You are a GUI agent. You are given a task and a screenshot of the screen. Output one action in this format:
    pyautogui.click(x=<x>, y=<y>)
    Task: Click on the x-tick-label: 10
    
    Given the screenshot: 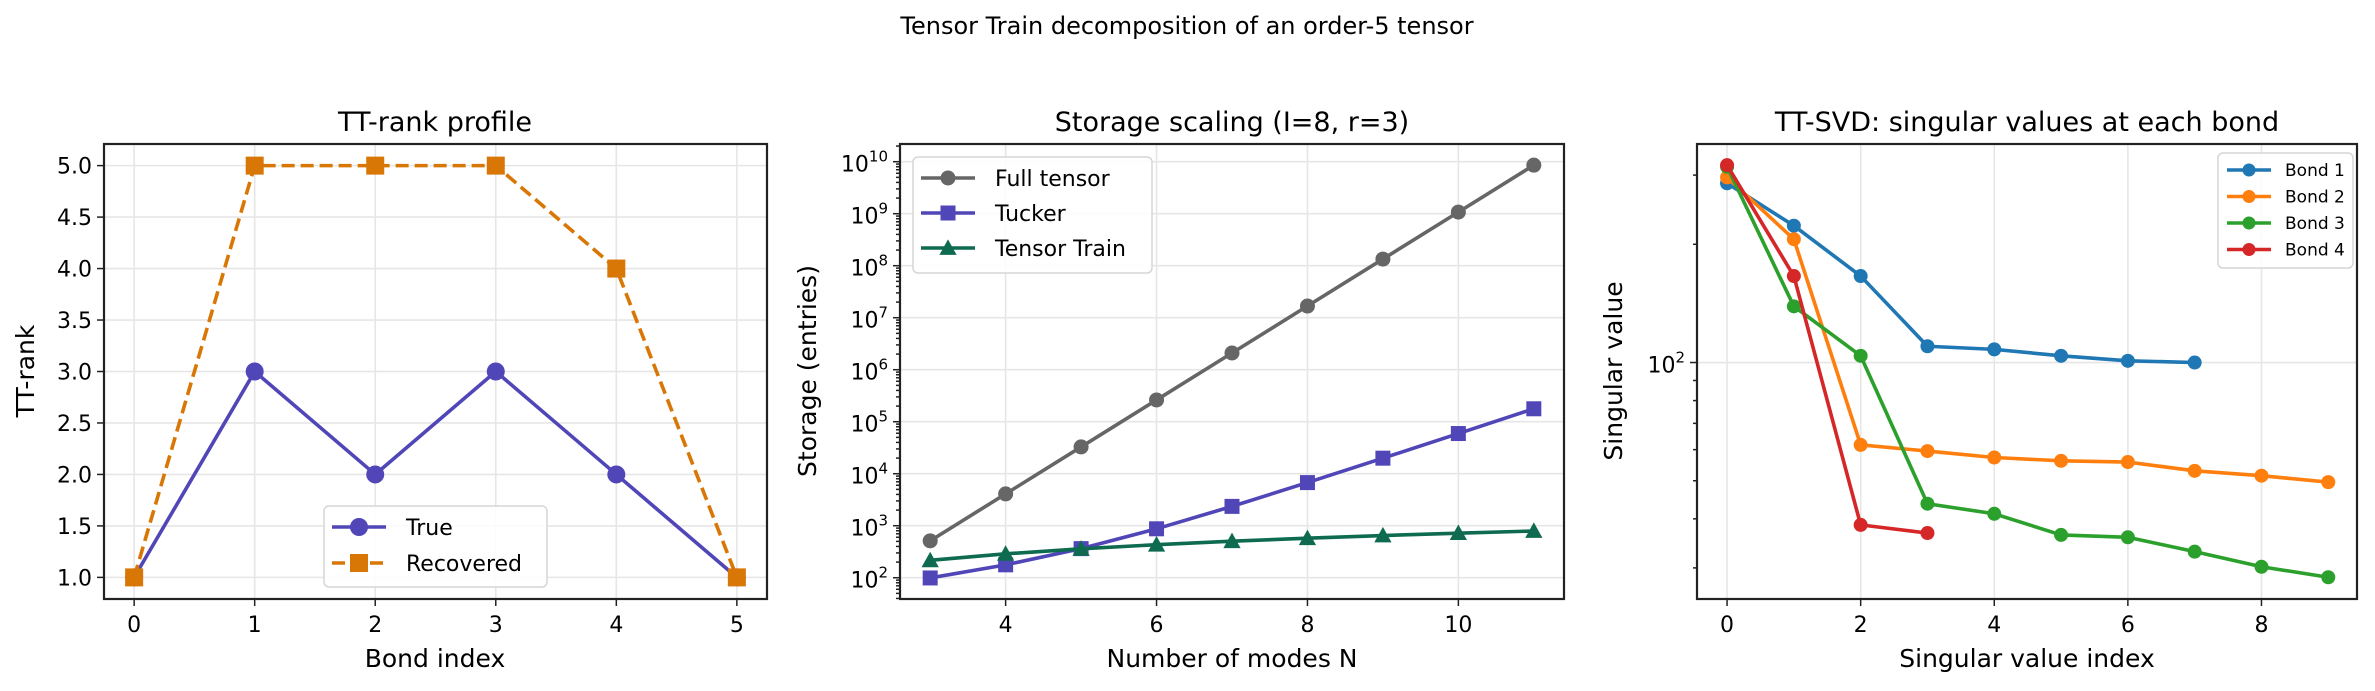 What is the action you would take?
    pyautogui.click(x=1458, y=625)
    